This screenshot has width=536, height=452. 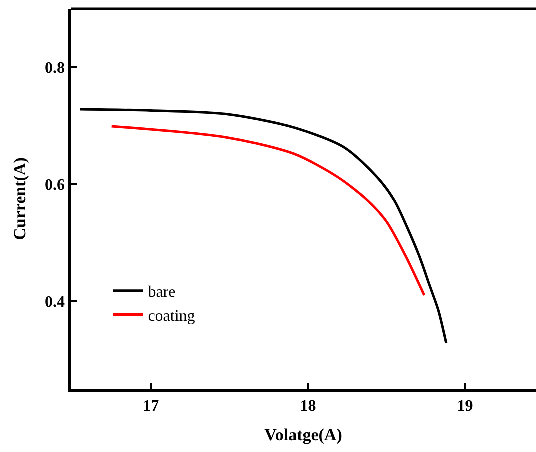 What do you see at coordinates (151, 406) in the screenshot?
I see `x-tick-label: 17` at bounding box center [151, 406].